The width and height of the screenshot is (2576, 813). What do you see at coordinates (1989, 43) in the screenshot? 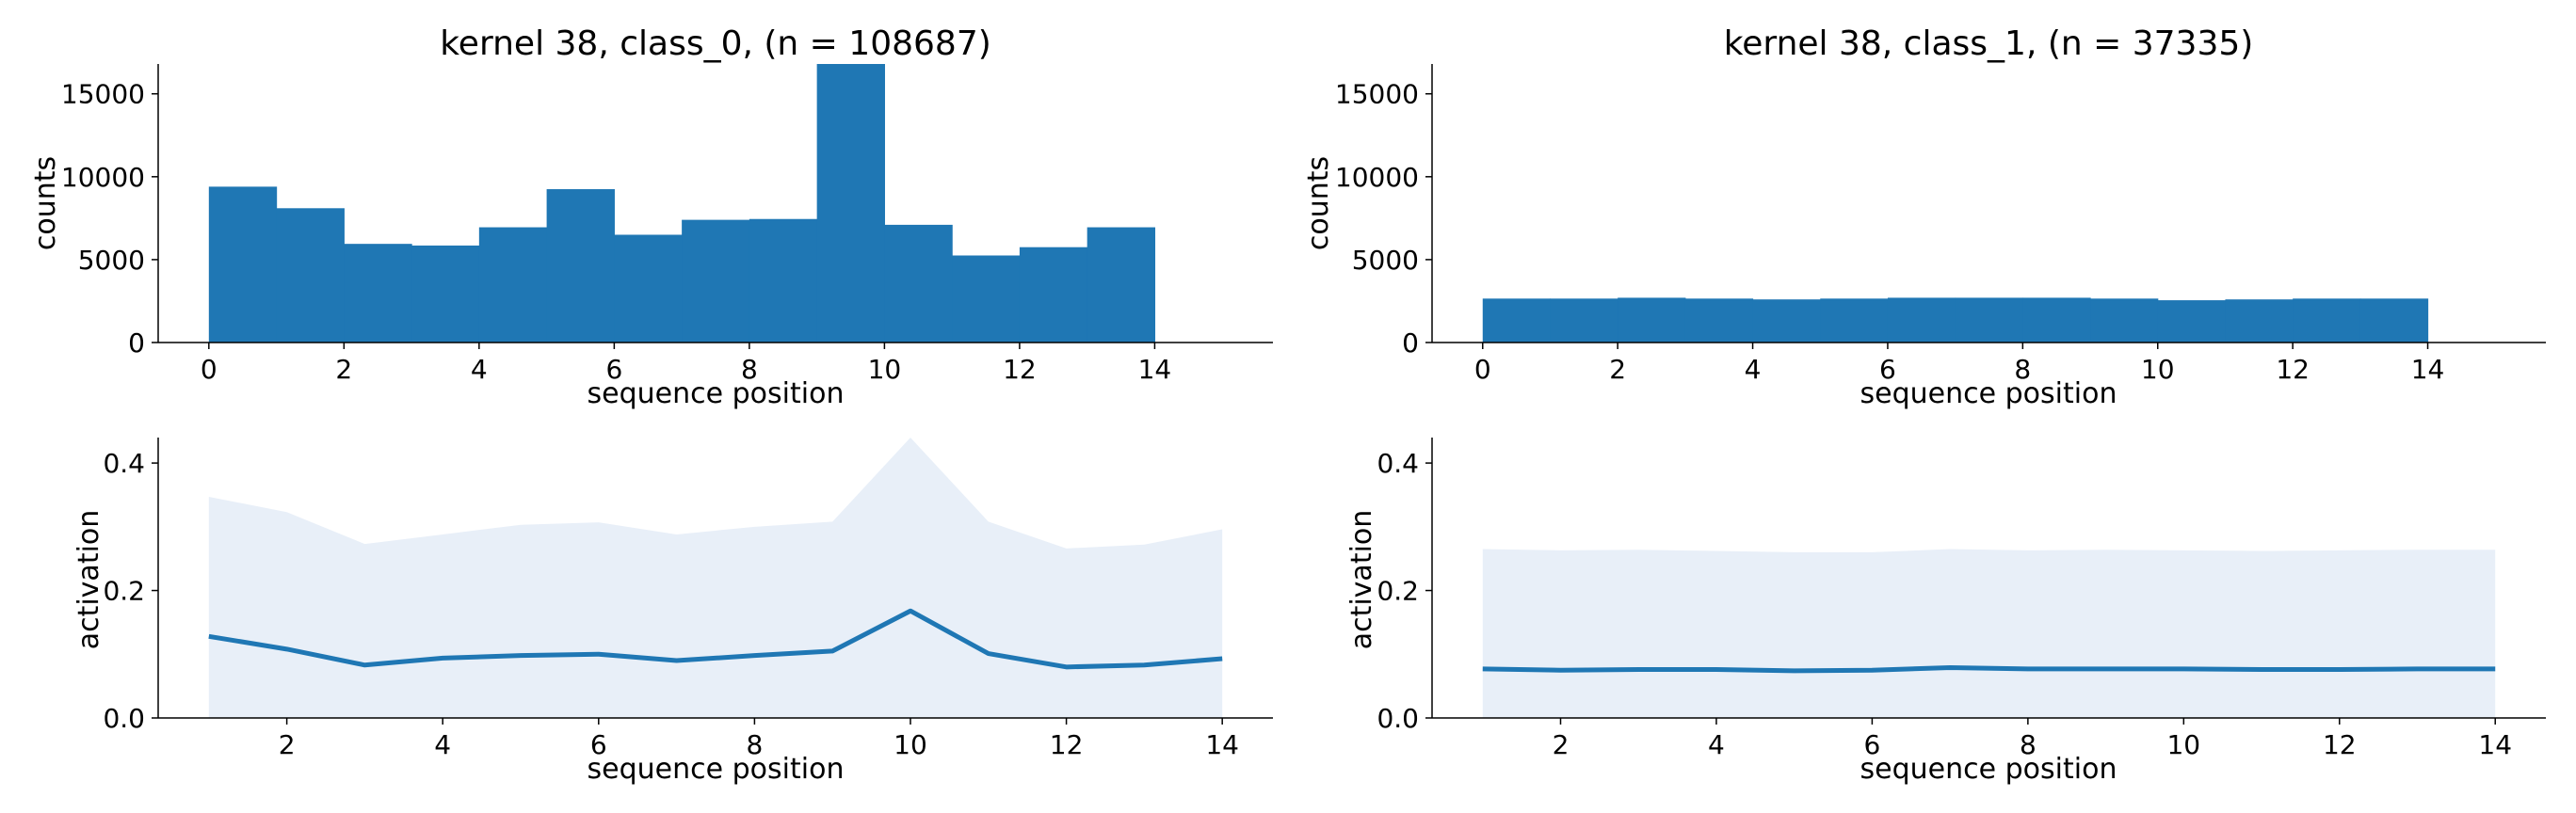
I see `chart-title: kernel 38, class_1, (n = 37335)` at bounding box center [1989, 43].